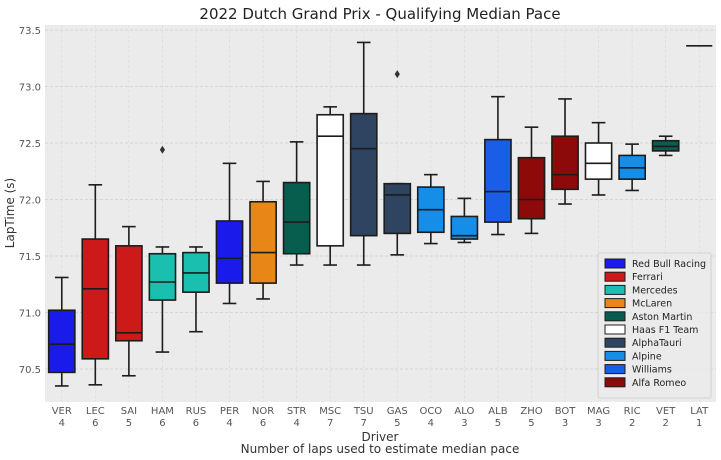  I want to click on legend-label: Aston Martin, so click(662, 317).